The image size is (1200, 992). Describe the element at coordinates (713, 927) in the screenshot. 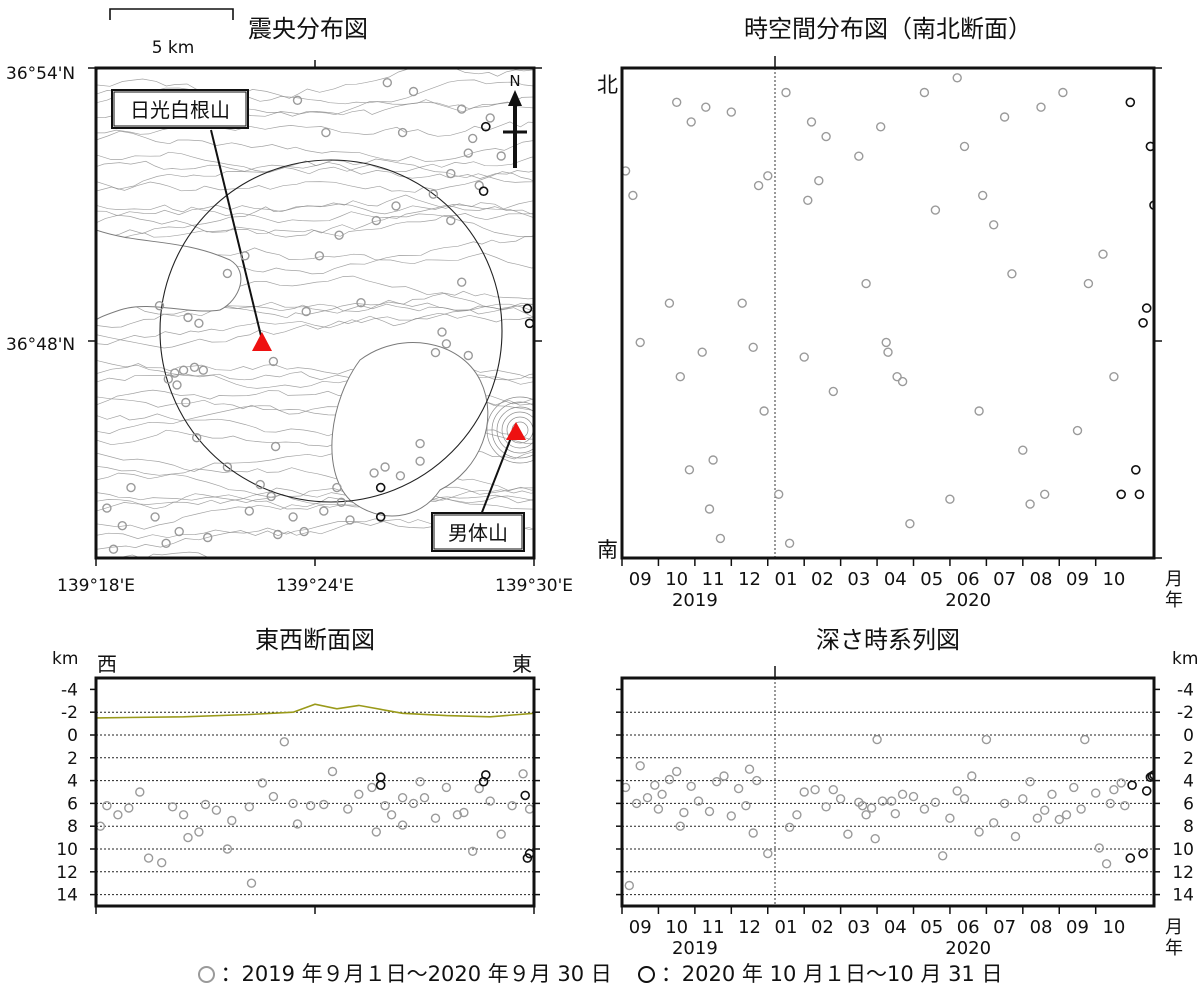

I see `month-tick-label: 11` at that location.